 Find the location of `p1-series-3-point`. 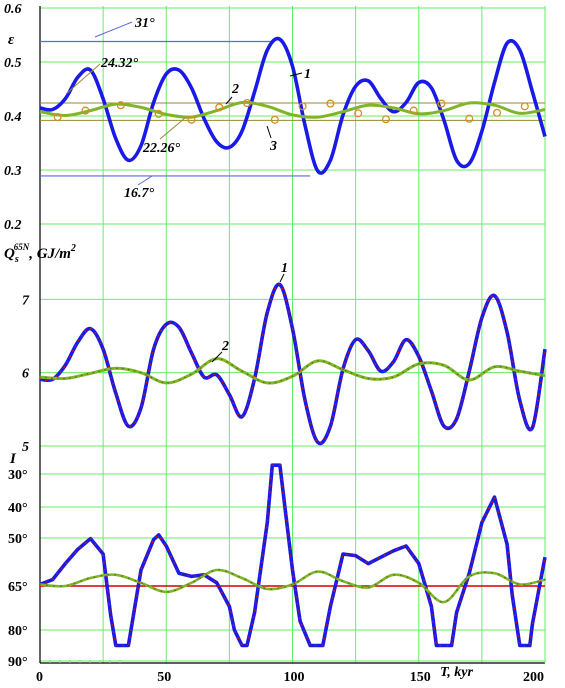

p1-series-3-point is located at coordinates (358, 113).